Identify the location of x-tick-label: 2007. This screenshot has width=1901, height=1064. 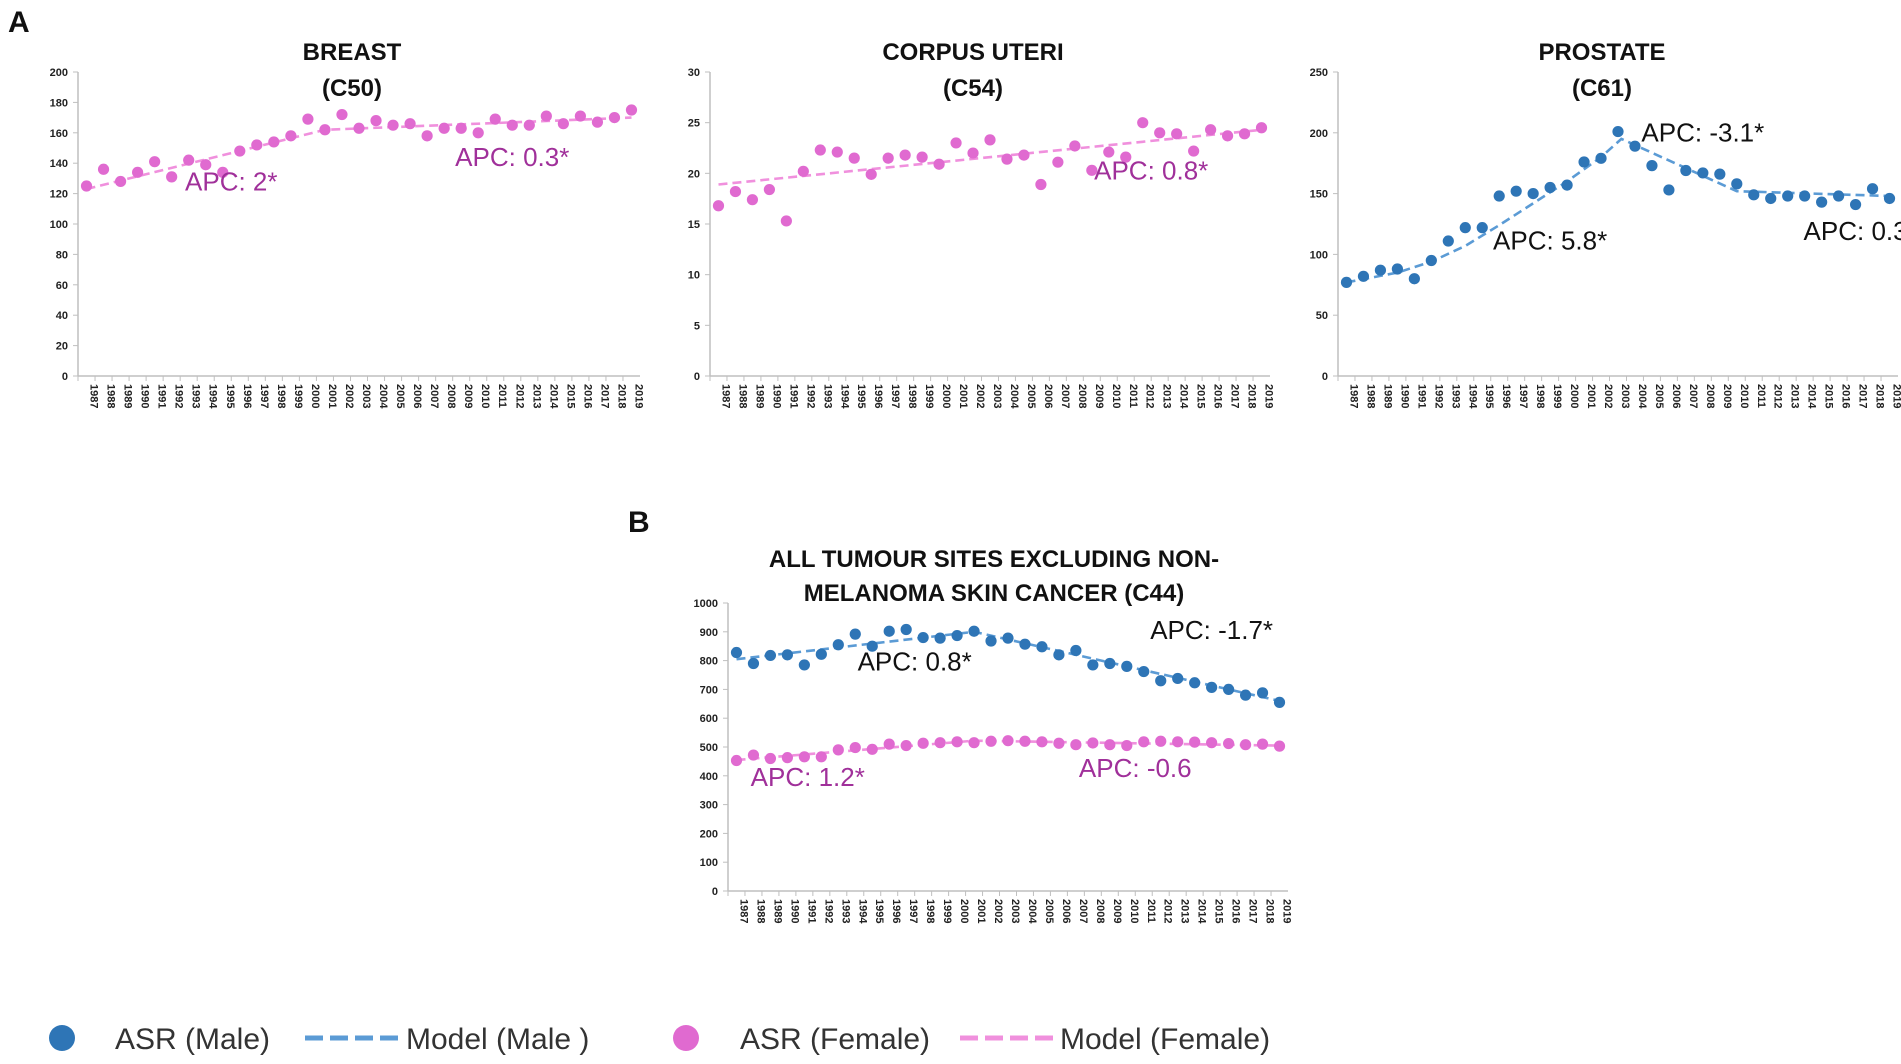
(1693, 396).